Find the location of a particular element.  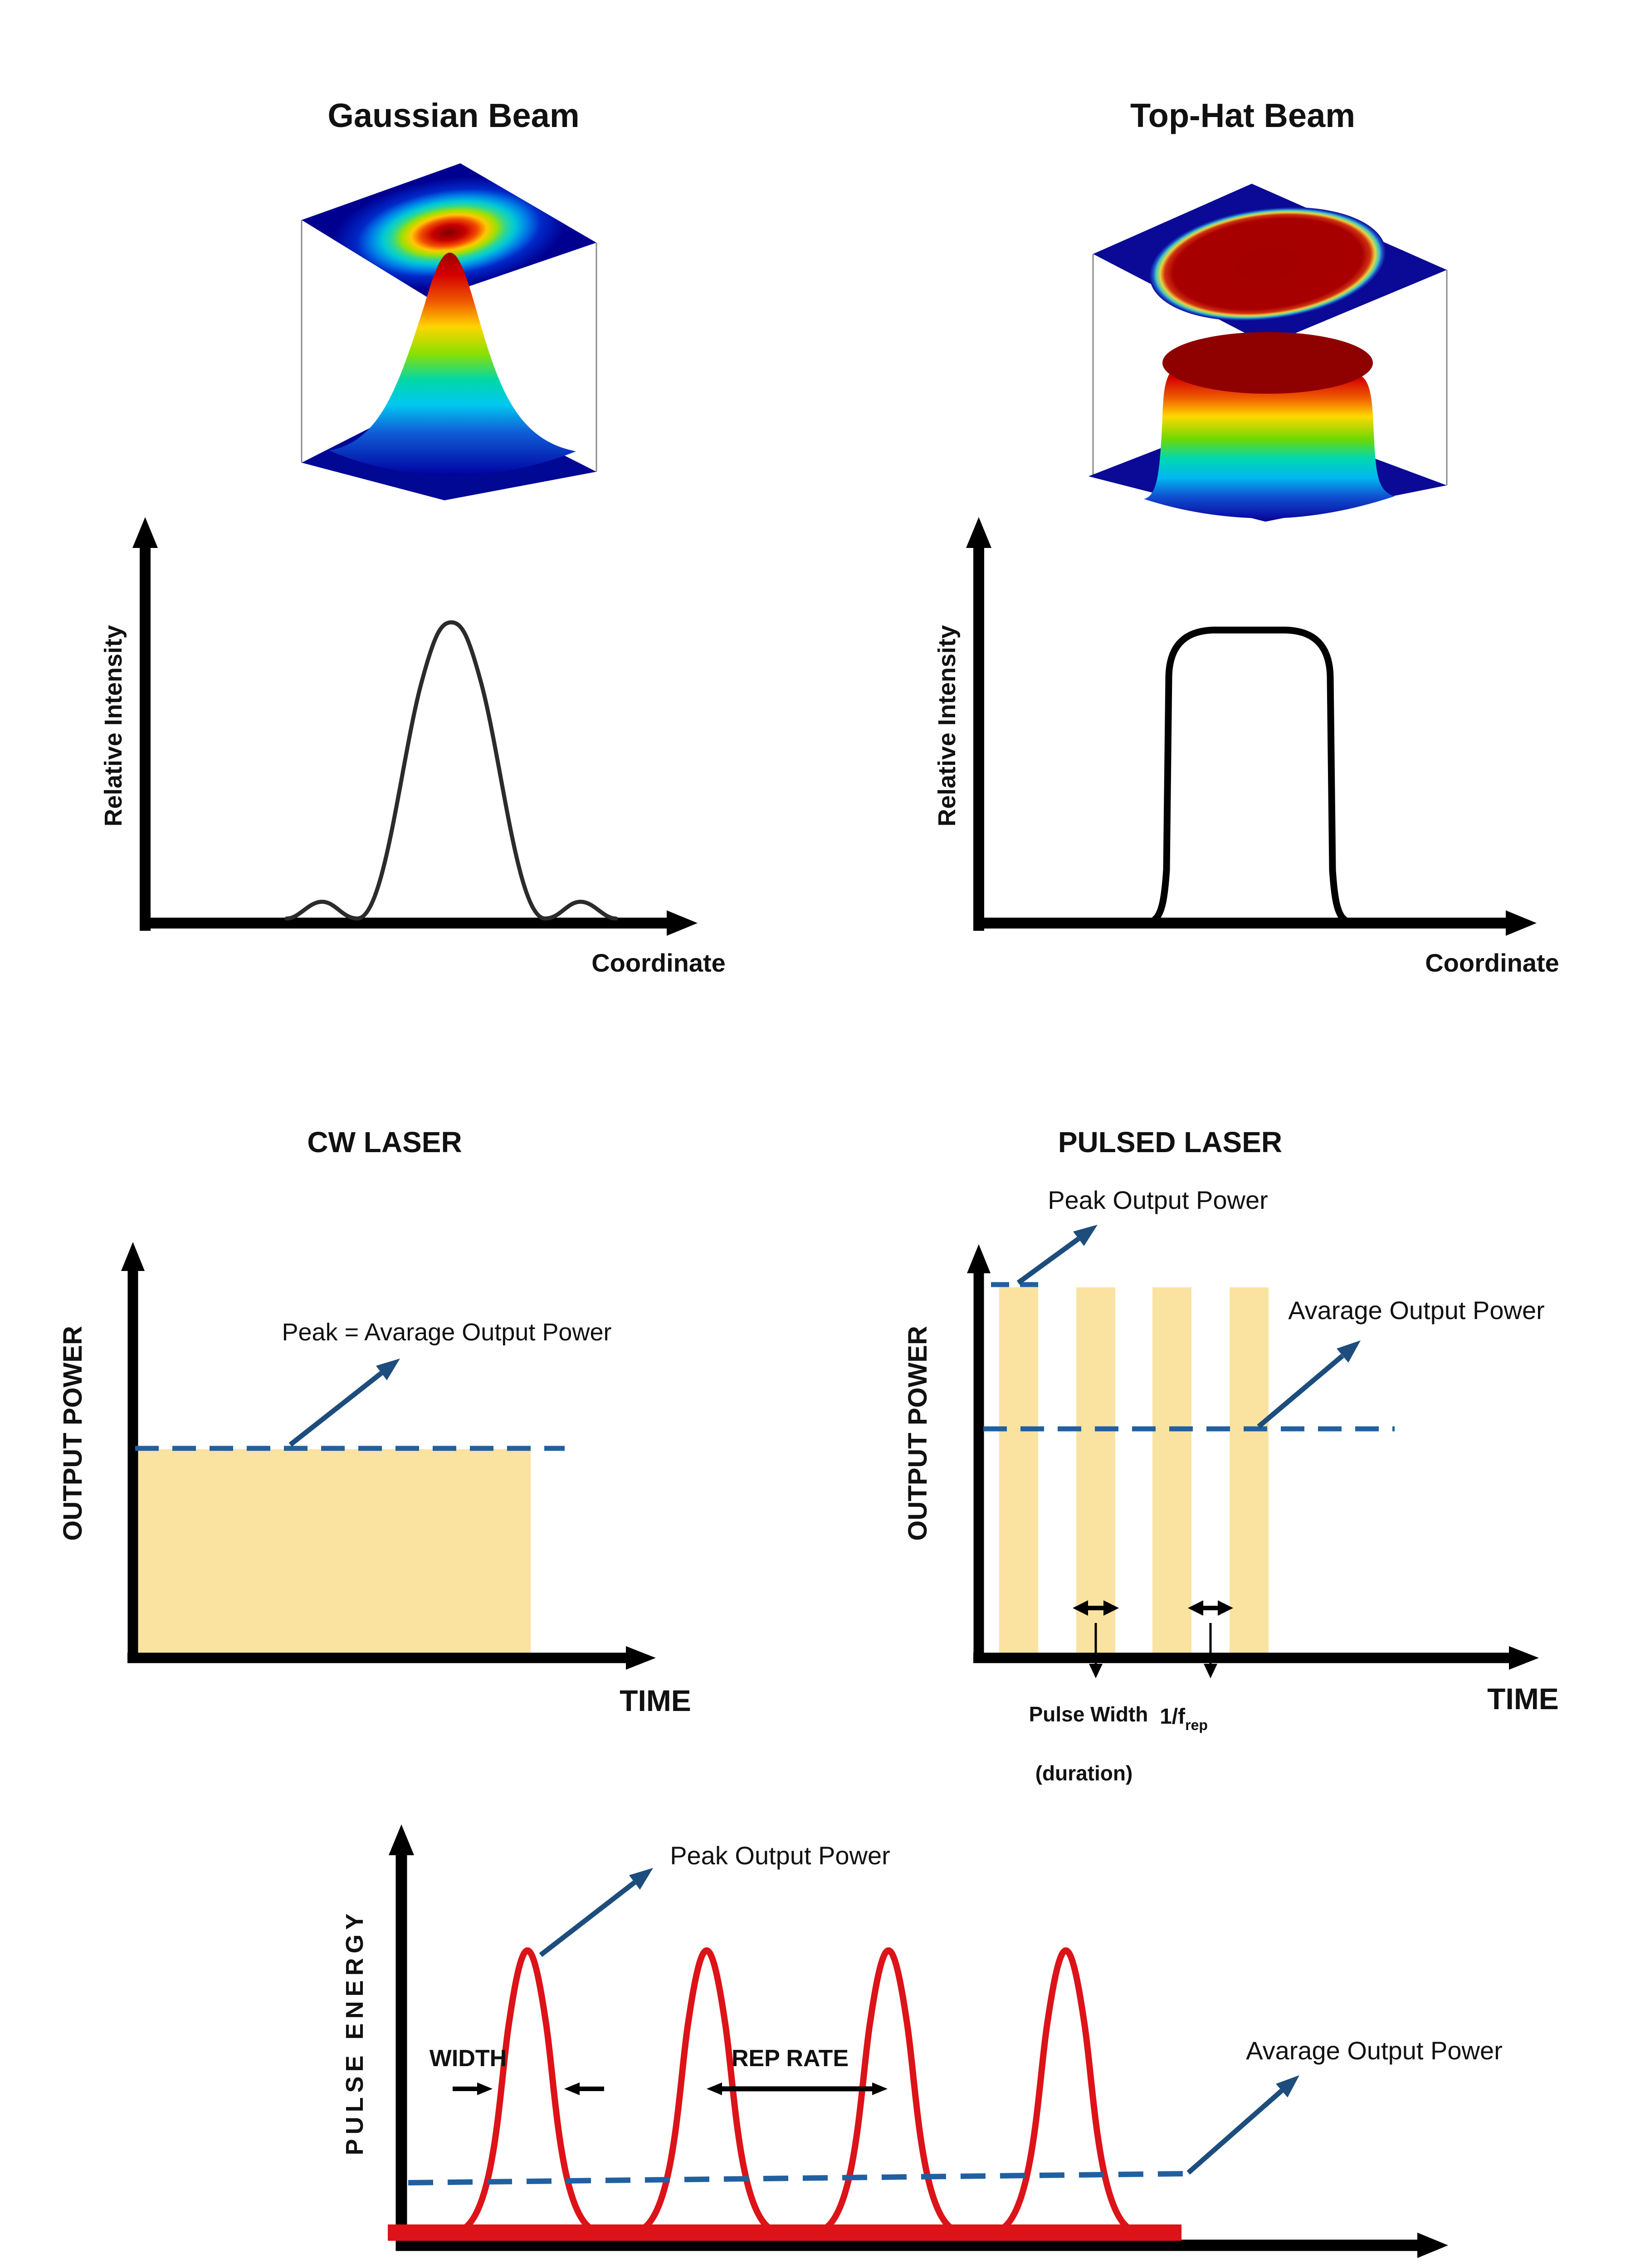

tophat-beam-title: Top-Hat Beam is located at coordinates (1243, 116).